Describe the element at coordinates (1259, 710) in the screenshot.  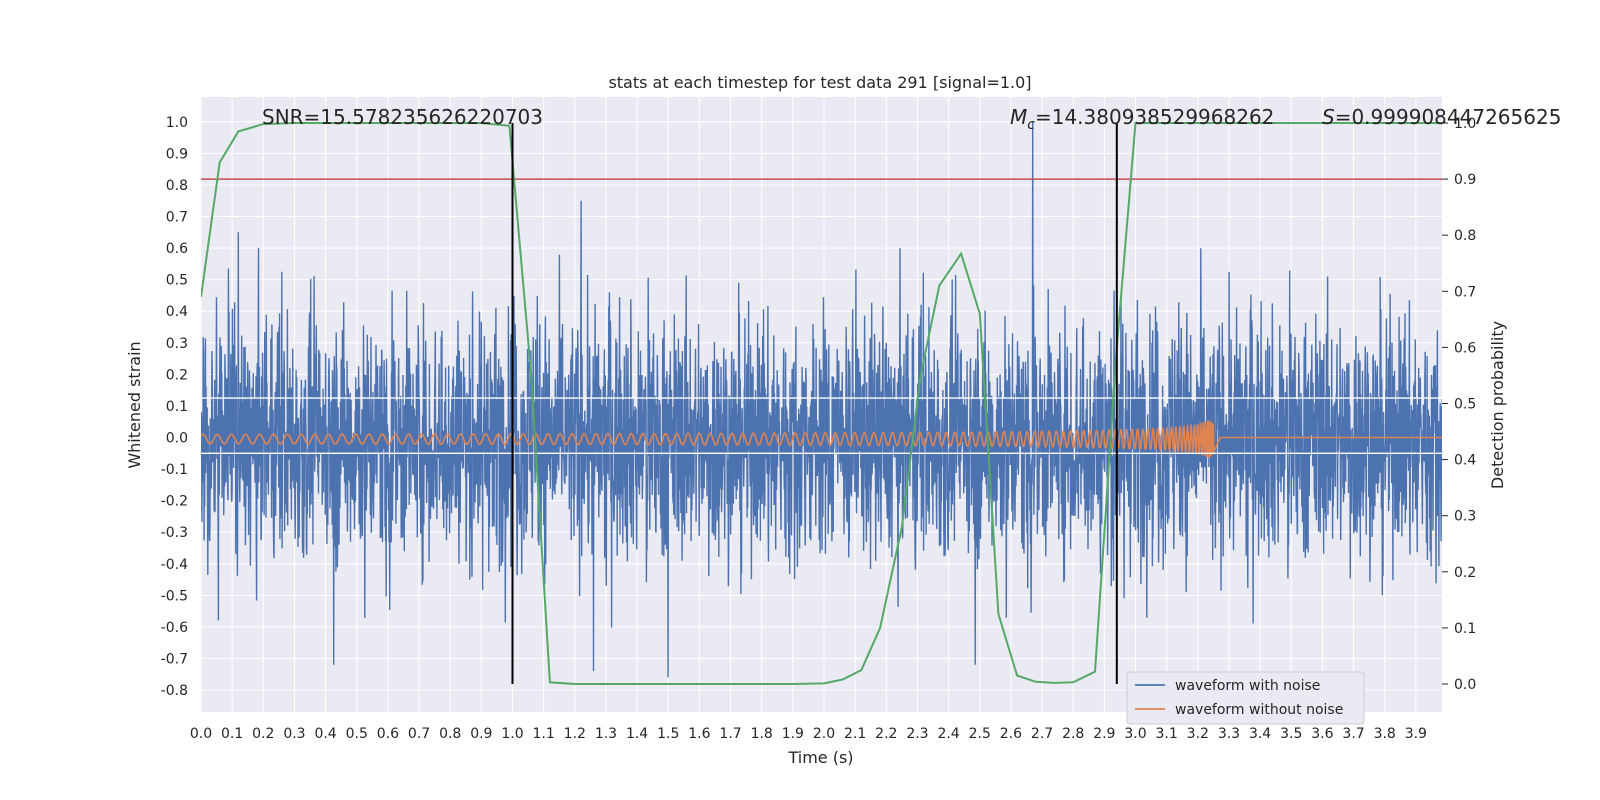
I see `legend-label-without-noise: waveform without noise` at that location.